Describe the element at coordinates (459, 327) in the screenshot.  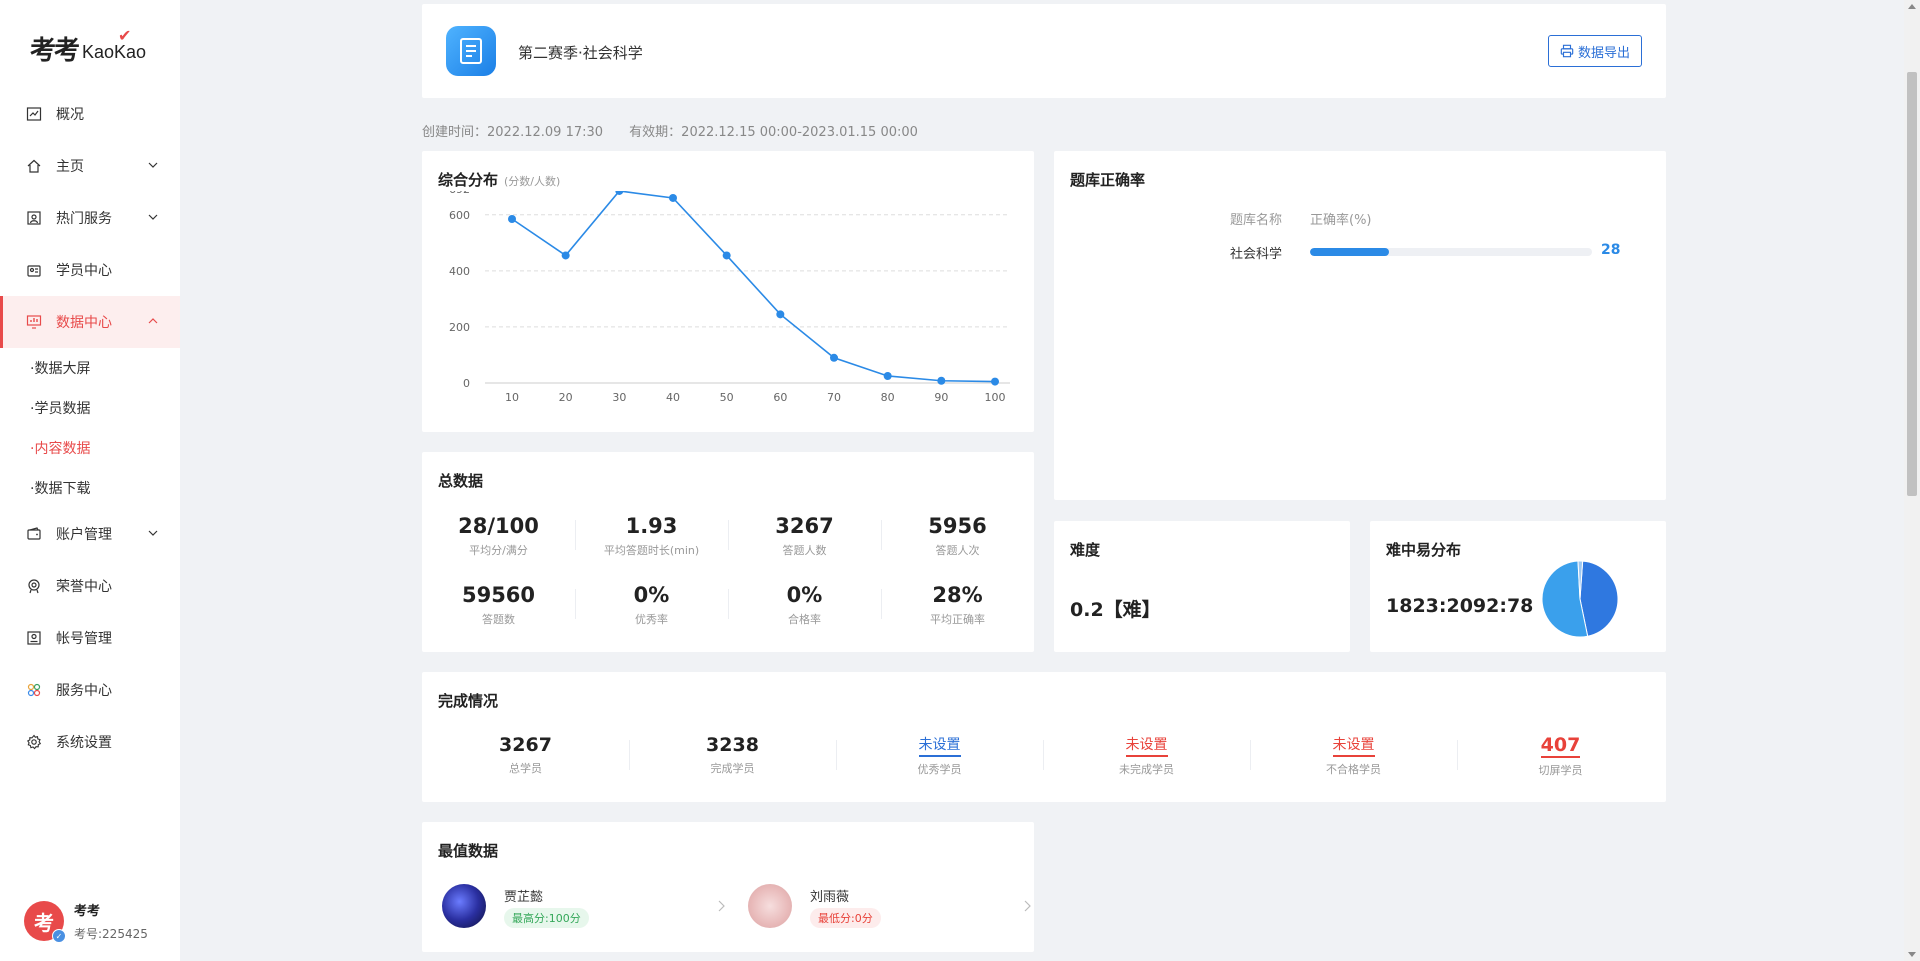
I see `y-tick-label: 200` at that location.